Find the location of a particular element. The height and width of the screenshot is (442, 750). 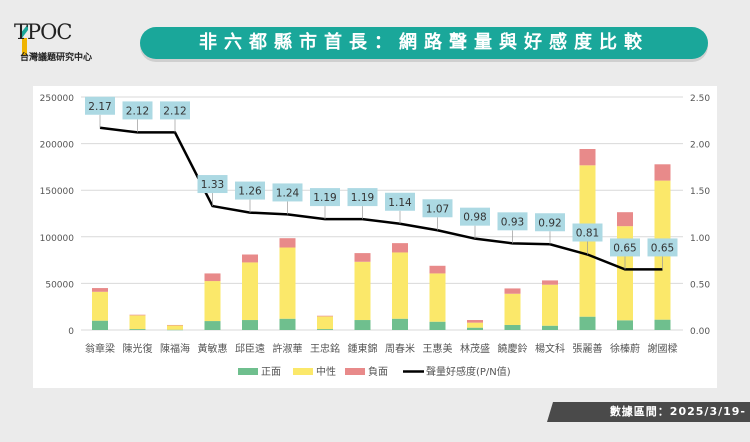

right-axis-tick: 1.00 is located at coordinates (700, 239).